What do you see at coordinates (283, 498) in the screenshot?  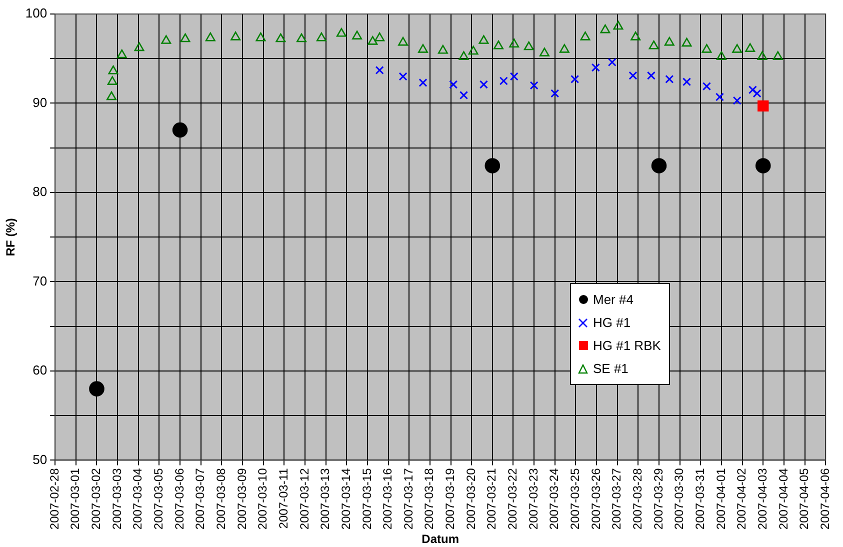 I see `x-tick-label: 2007-03-11` at bounding box center [283, 498].